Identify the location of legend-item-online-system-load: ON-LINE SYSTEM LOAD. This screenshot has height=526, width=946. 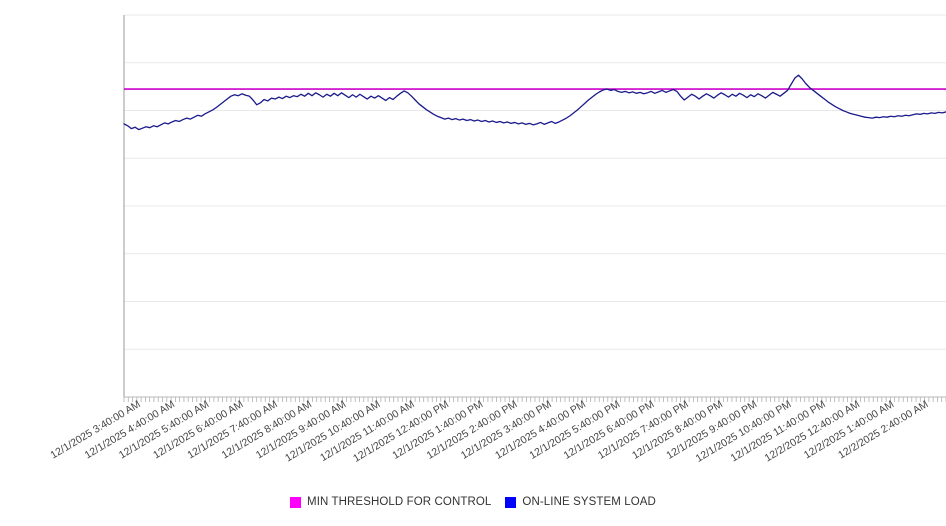
(580, 502).